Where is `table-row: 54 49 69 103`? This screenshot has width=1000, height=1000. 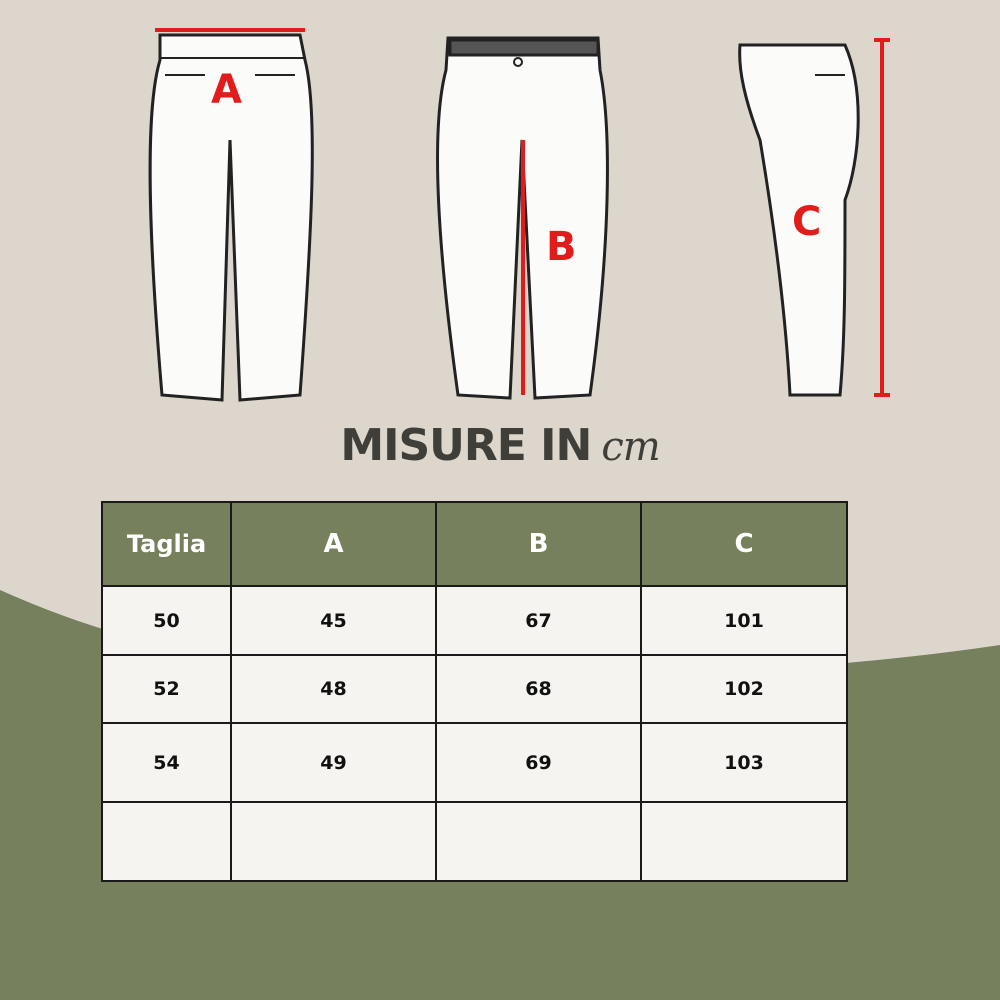 table-row: 54 49 69 103 is located at coordinates (474, 762).